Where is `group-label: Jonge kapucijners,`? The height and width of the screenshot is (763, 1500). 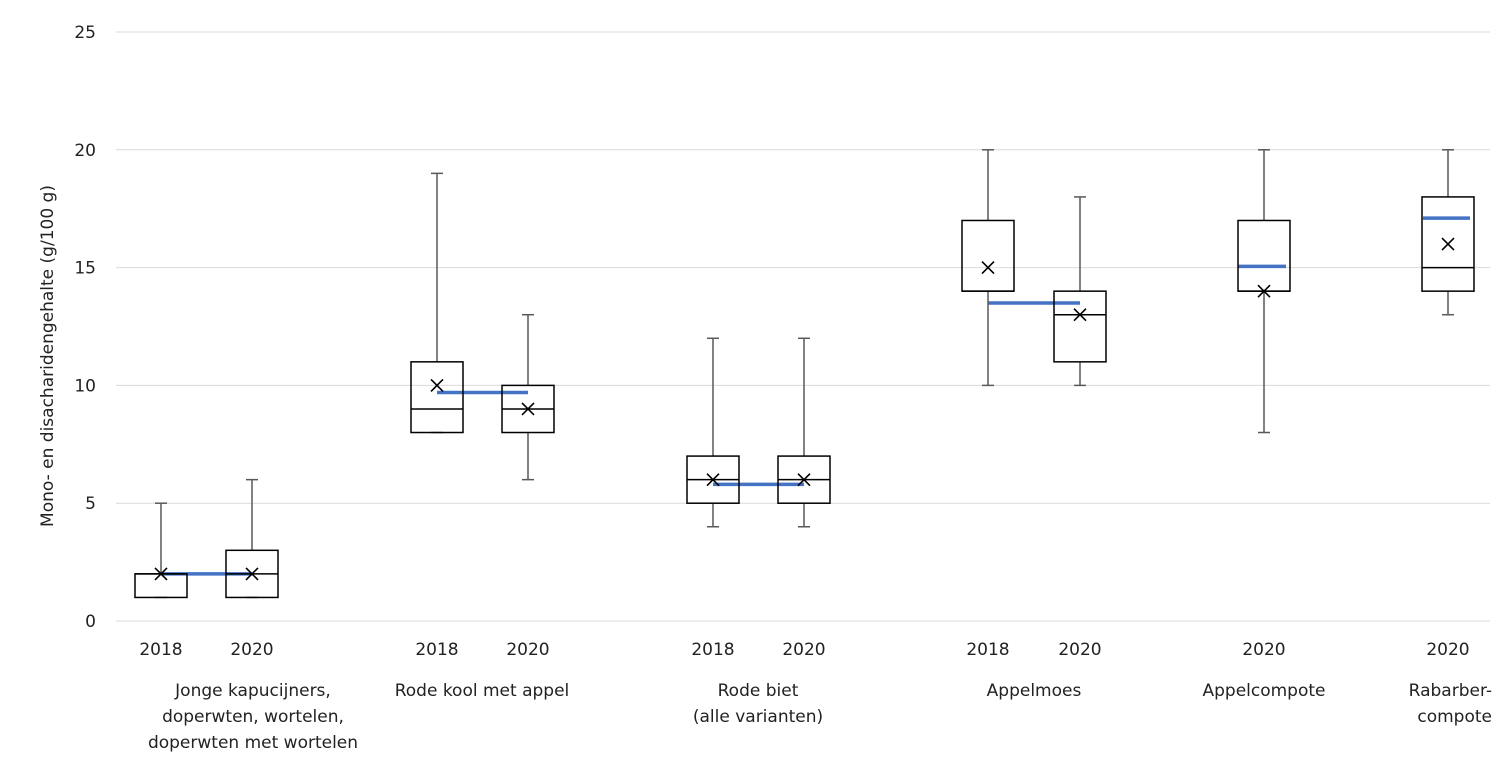 group-label: Jonge kapucijners, is located at coordinates (252, 691).